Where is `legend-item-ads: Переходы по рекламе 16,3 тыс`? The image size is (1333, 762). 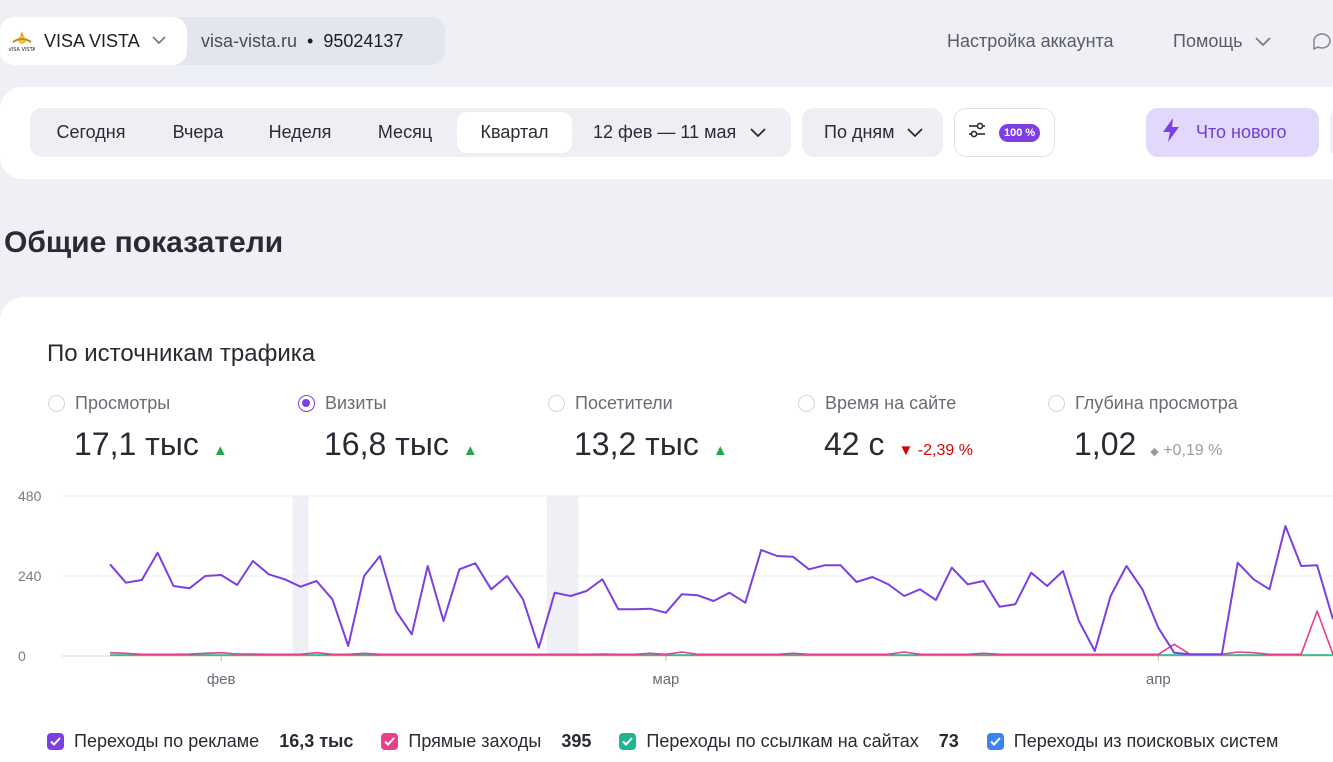 legend-item-ads: Переходы по рекламе 16,3 тыс is located at coordinates (200, 741).